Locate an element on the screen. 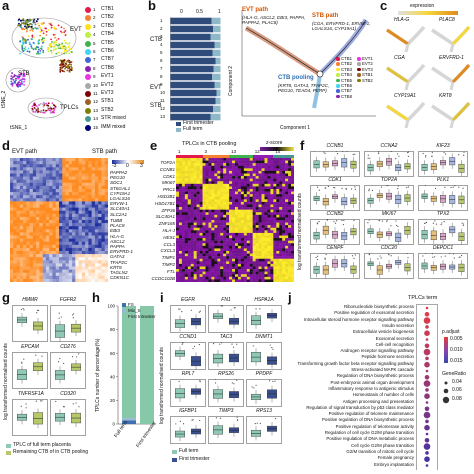 Image resolution: width=474 pixels, height=474 pixels. b-tick-0: 0 is located at coordinates (181, 12).